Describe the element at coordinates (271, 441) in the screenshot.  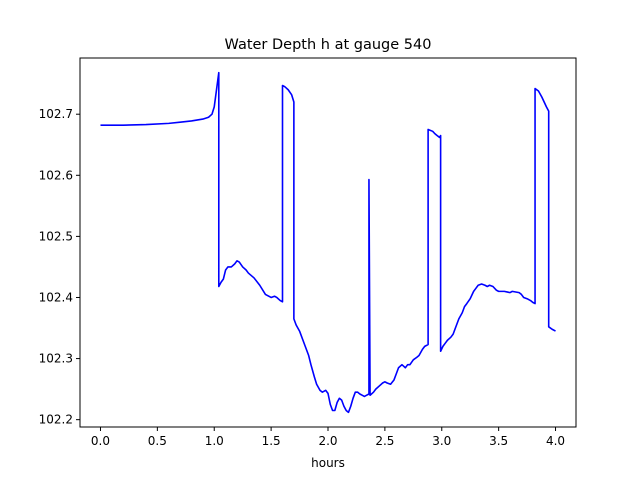
I see `x-tick-label: 1.5` at that location.